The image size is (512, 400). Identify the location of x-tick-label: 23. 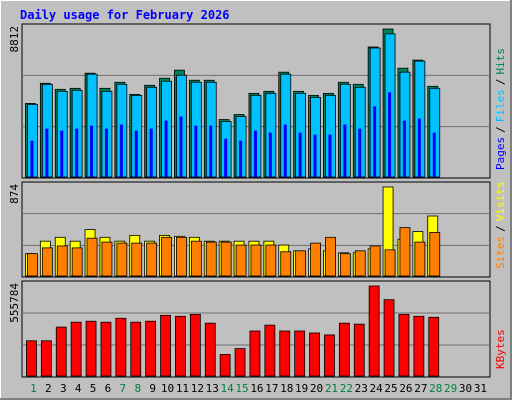
(361, 388).